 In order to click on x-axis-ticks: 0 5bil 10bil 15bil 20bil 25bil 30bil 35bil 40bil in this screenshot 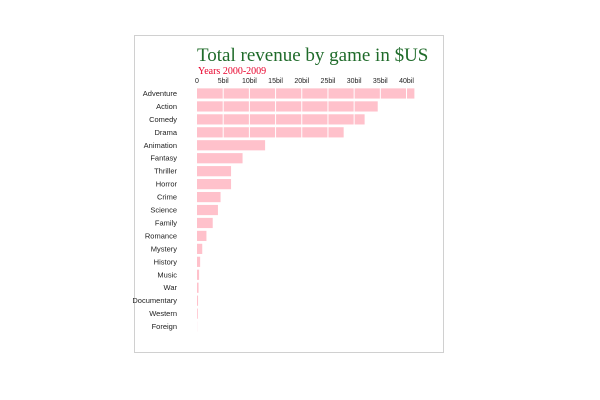, I will do `click(304, 81)`.